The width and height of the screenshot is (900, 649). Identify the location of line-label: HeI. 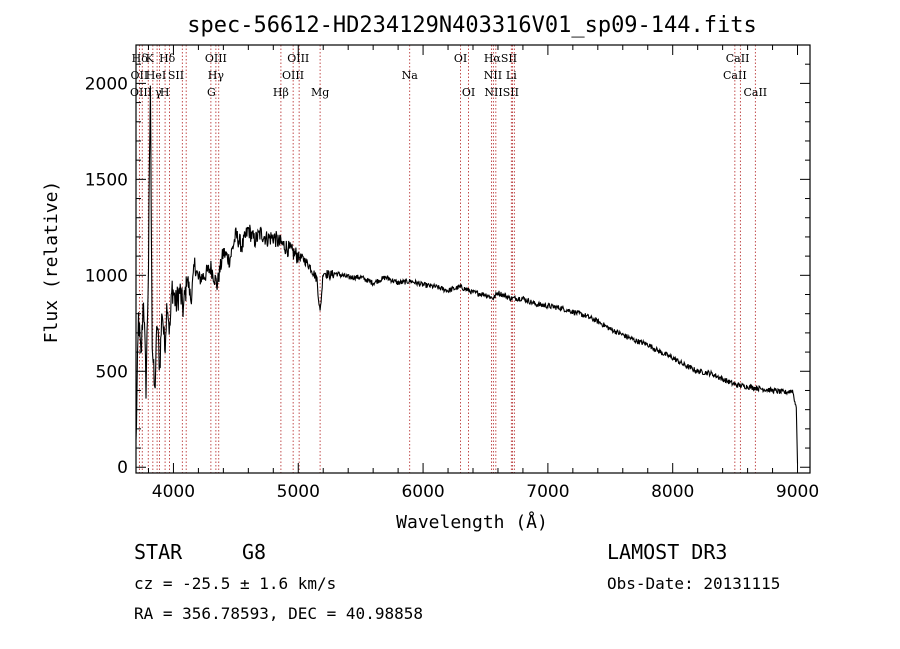
(156, 75).